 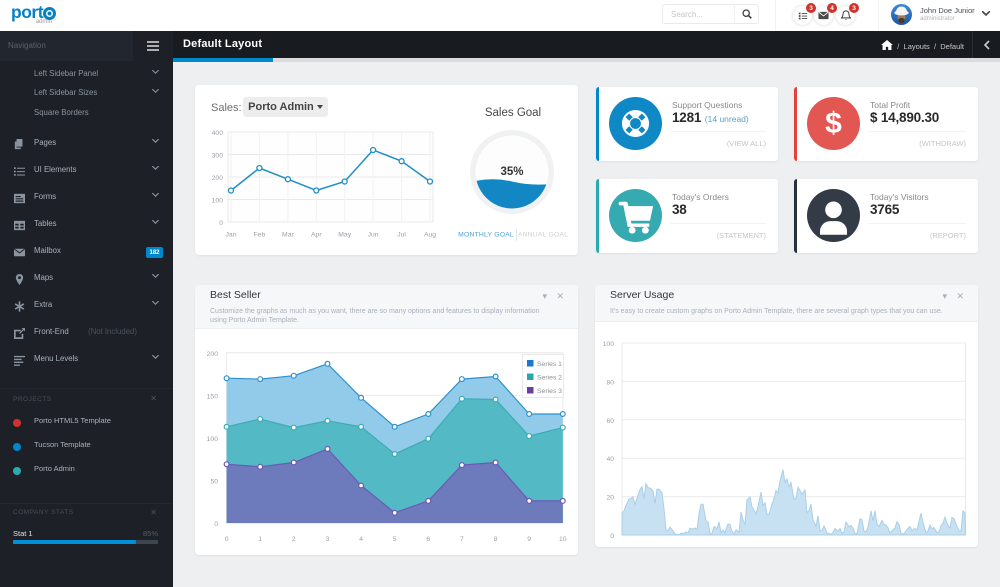 I want to click on svg-text: Series 3, so click(x=549, y=391).